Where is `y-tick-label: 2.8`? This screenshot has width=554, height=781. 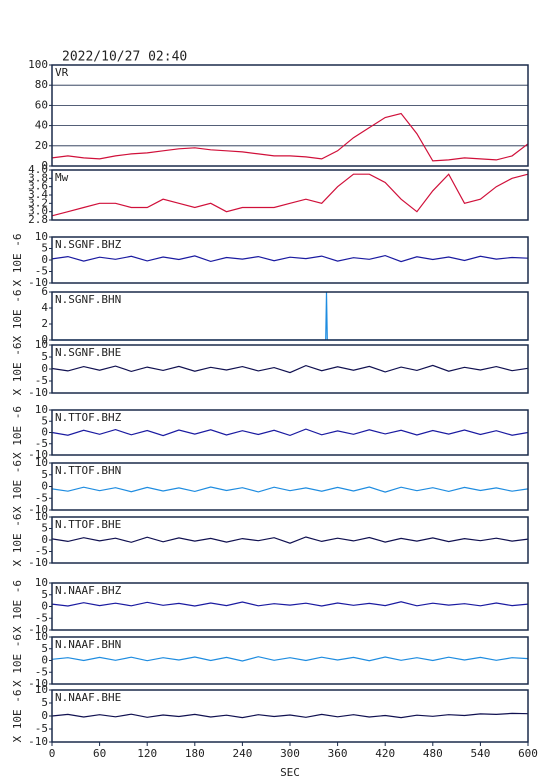
y-tick-label: 2.8 is located at coordinates (38, 219).